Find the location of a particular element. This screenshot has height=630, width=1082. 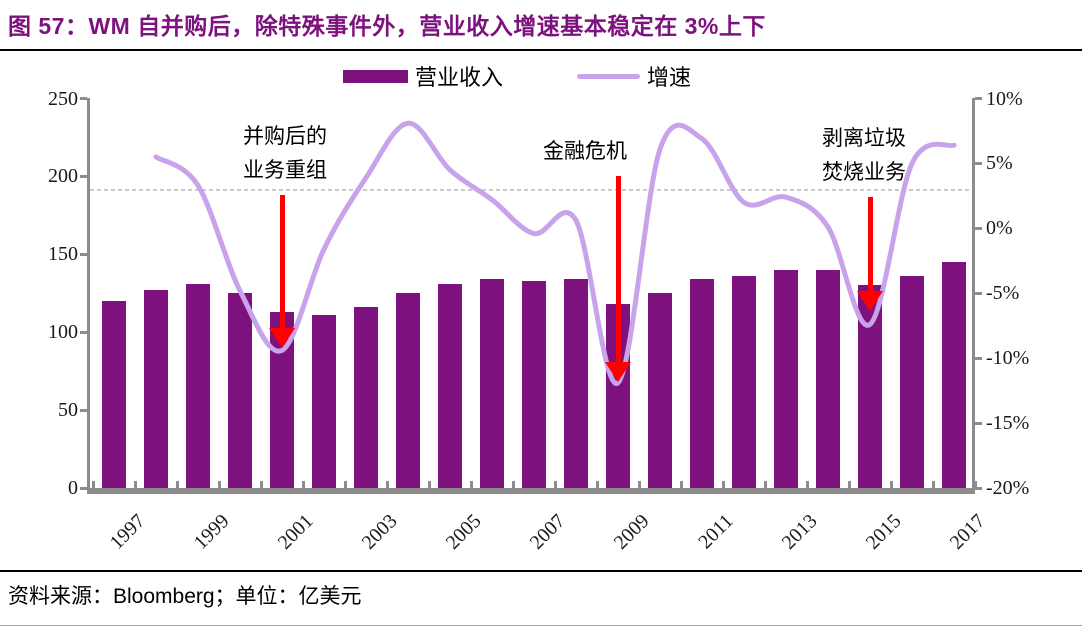

left-axis-tick-label: 250 is located at coordinates (63, 98).